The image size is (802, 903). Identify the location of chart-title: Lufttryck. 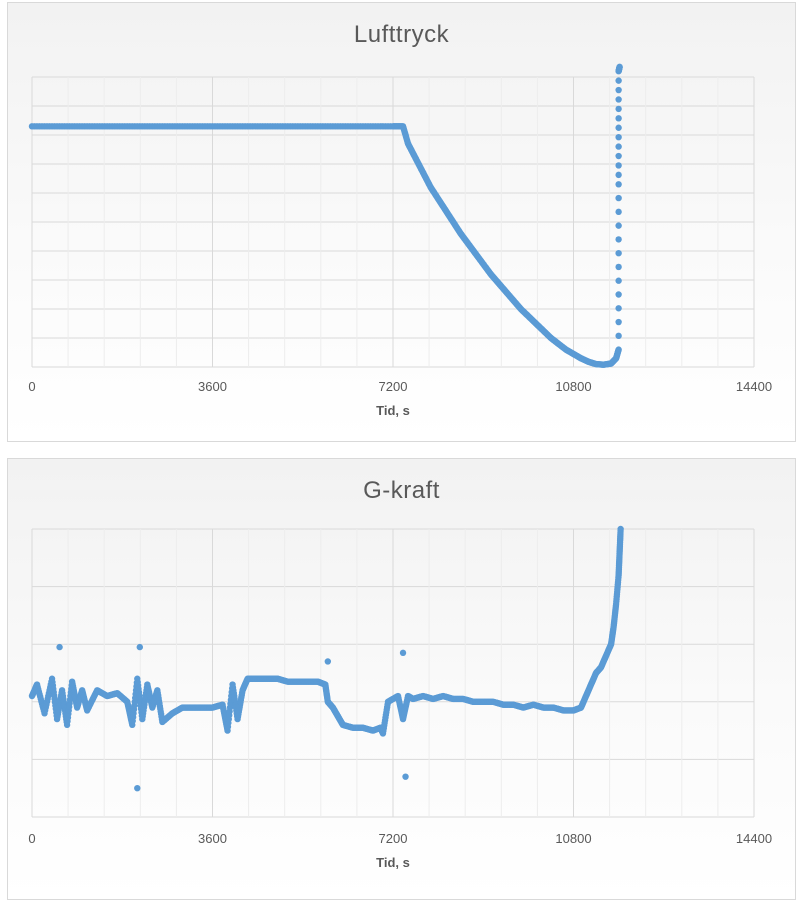
(401, 34).